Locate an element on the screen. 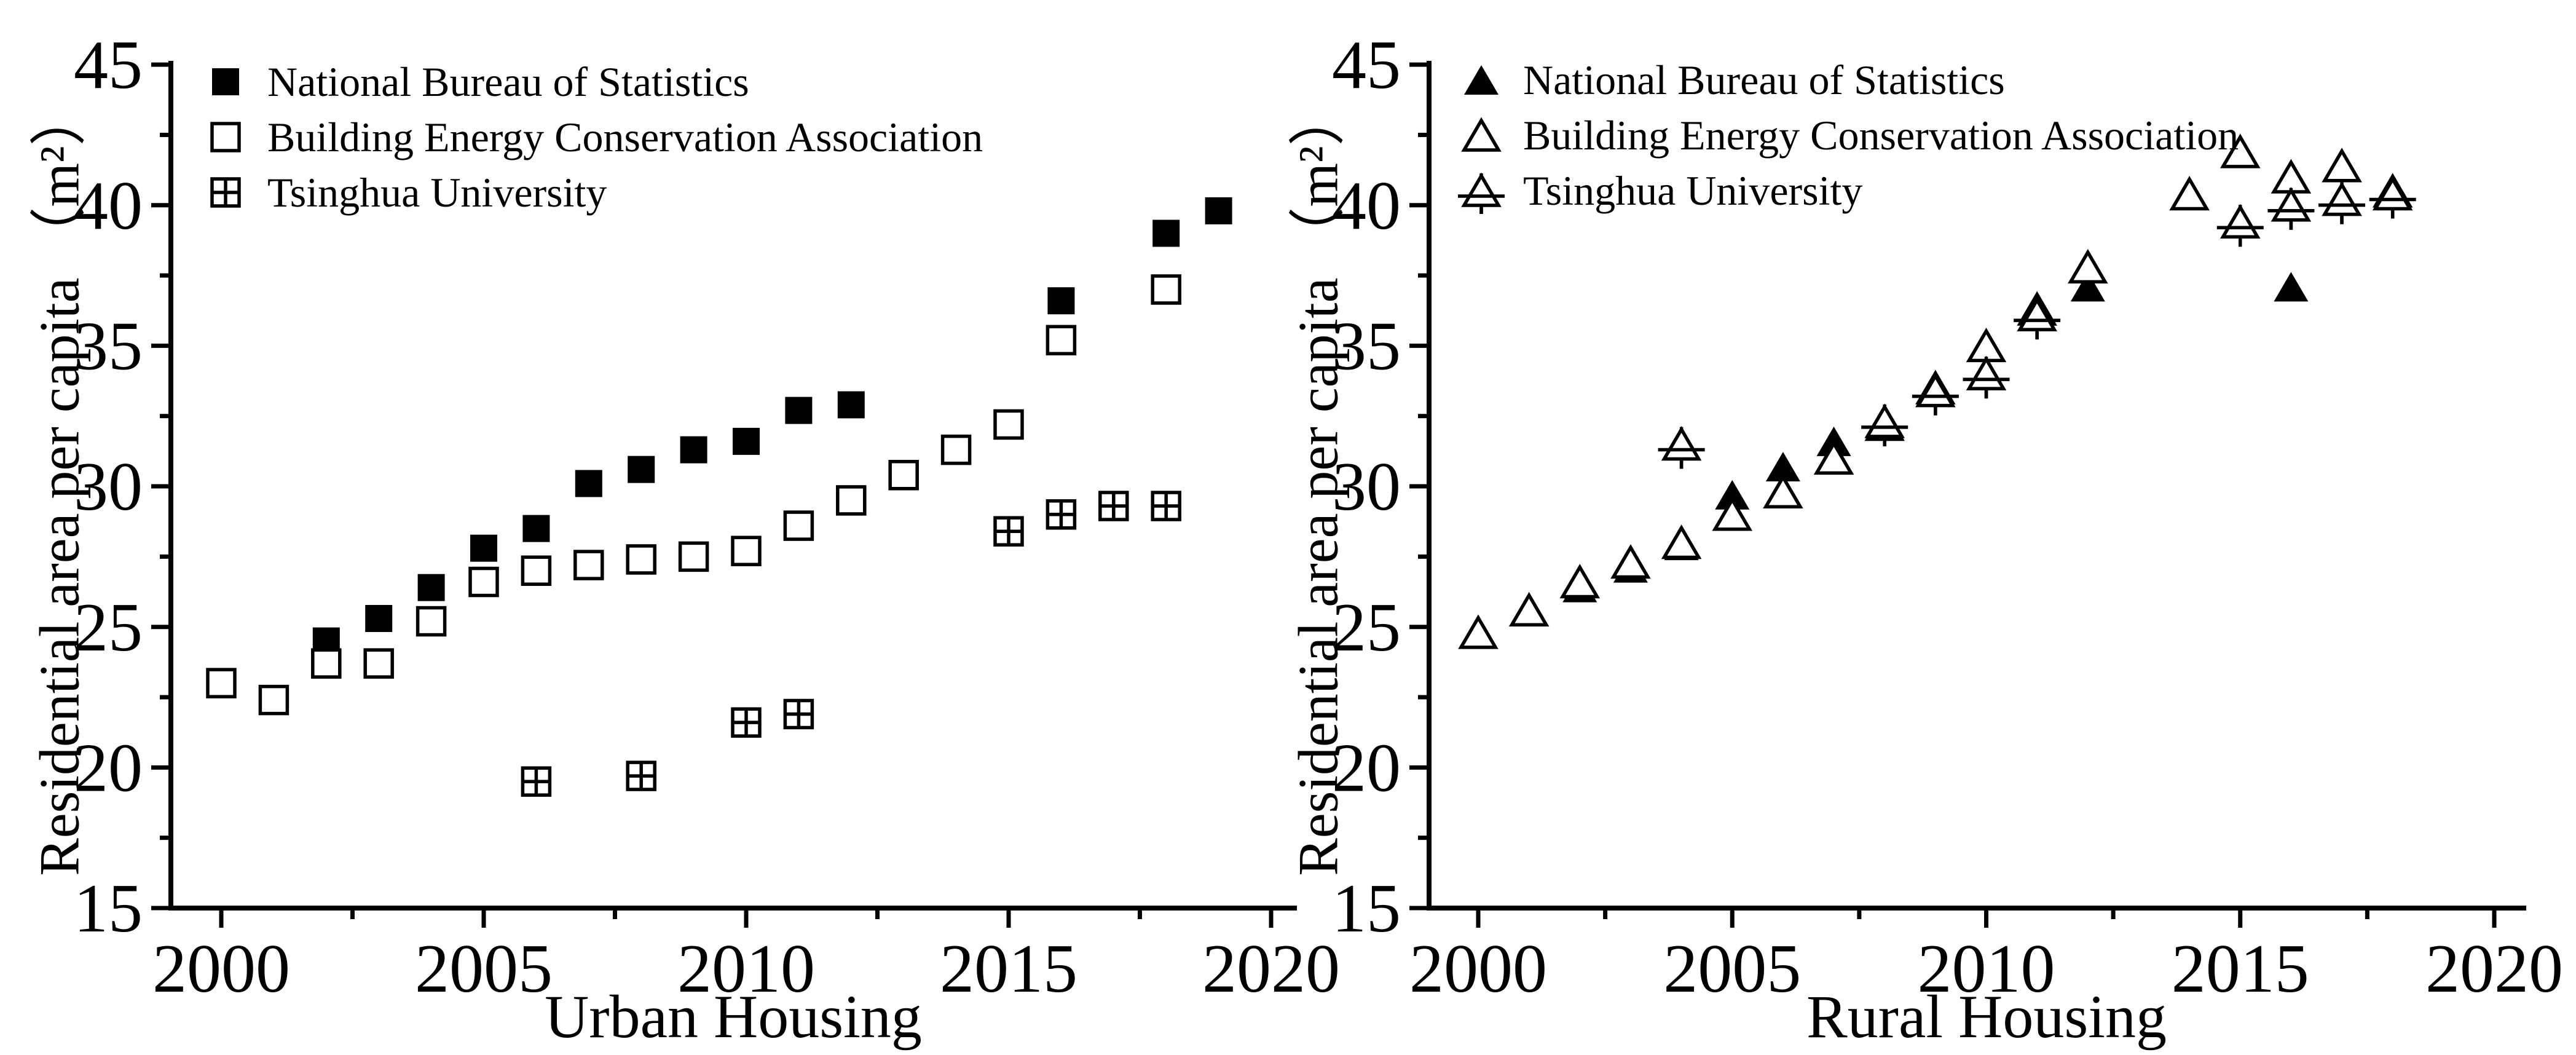 The image size is (2576, 1055). crossed-triangle-icon is located at coordinates (1481, 193).